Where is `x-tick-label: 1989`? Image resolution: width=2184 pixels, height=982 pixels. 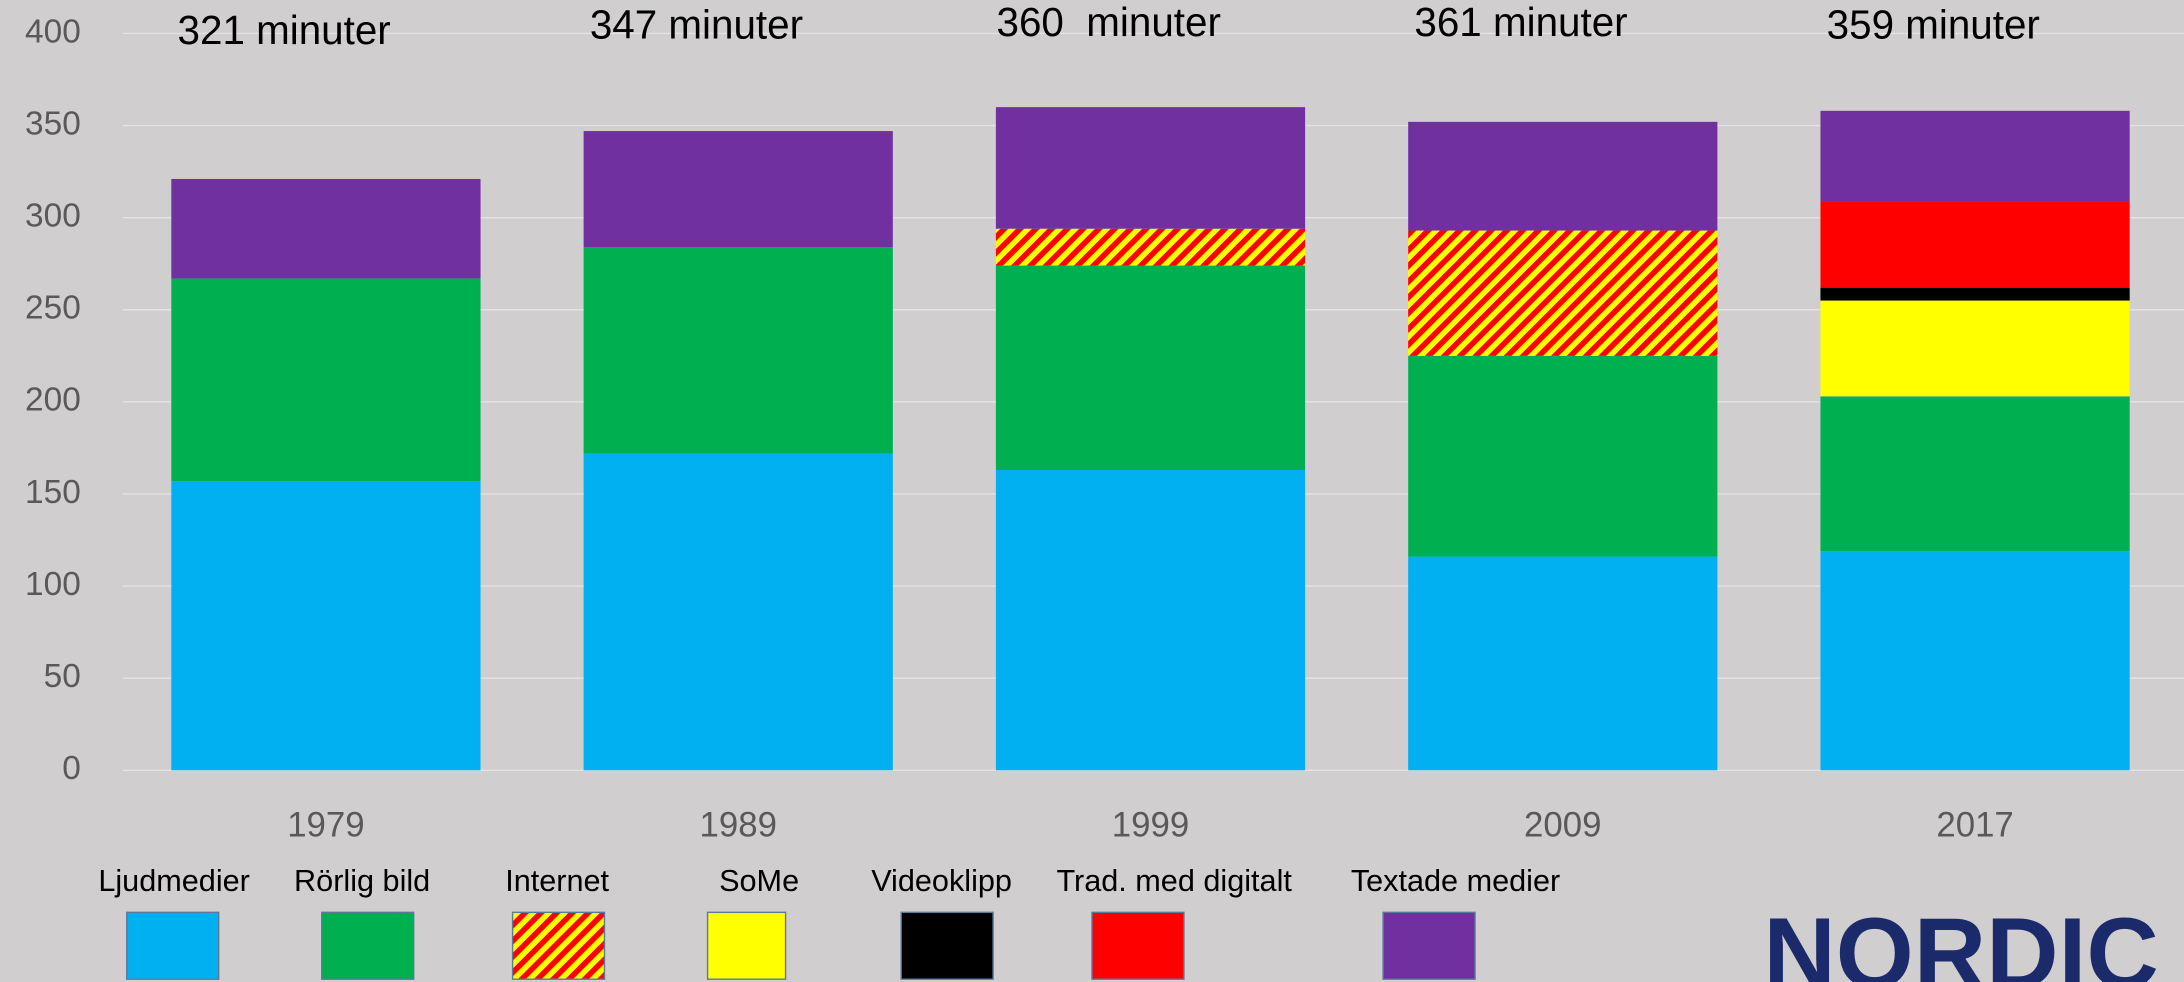
x-tick-label: 1989 is located at coordinates (737, 825).